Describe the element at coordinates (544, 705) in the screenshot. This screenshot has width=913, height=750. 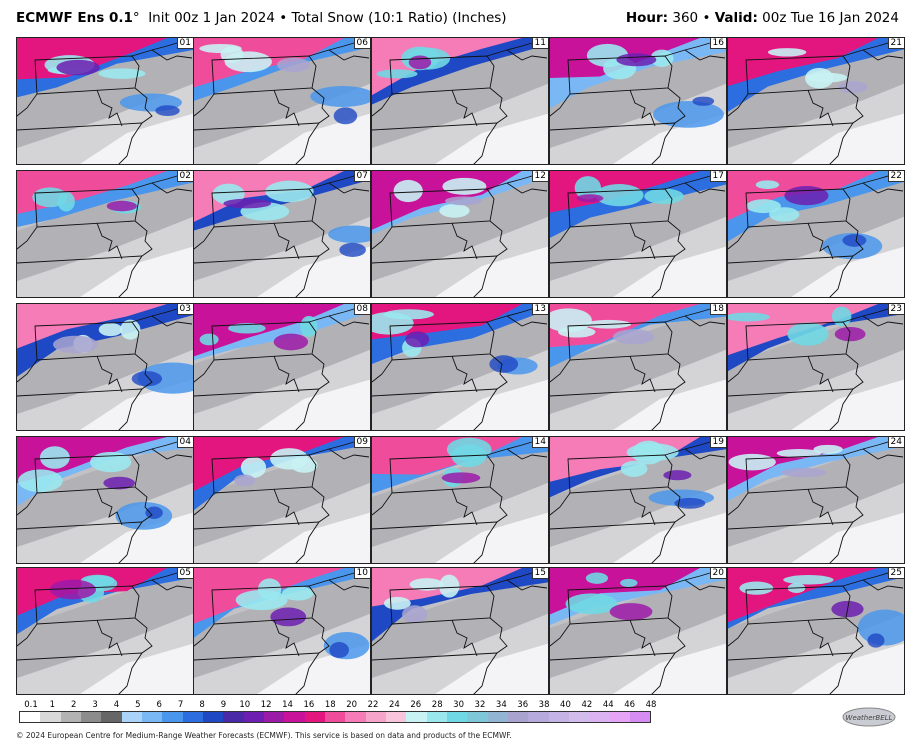
I see `colorbar-tick-label: 38` at that location.